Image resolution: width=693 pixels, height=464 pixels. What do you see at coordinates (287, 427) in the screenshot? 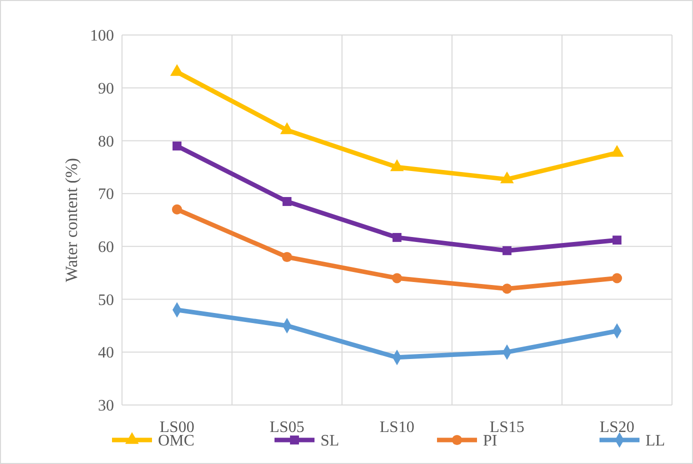
I see `x-tick-label: LS05` at bounding box center [287, 427].